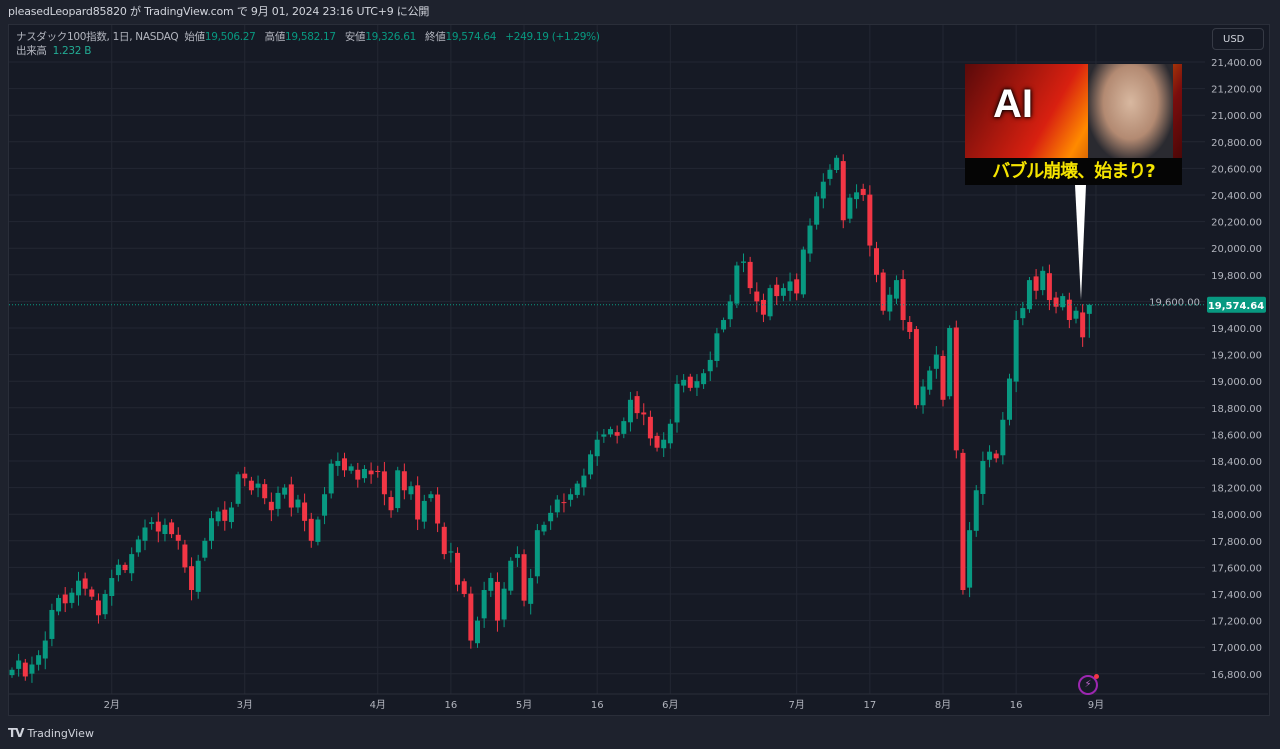 This screenshot has width=1280, height=749. Describe the element at coordinates (797, 705) in the screenshot. I see `x-tick-label: 7月` at that location.